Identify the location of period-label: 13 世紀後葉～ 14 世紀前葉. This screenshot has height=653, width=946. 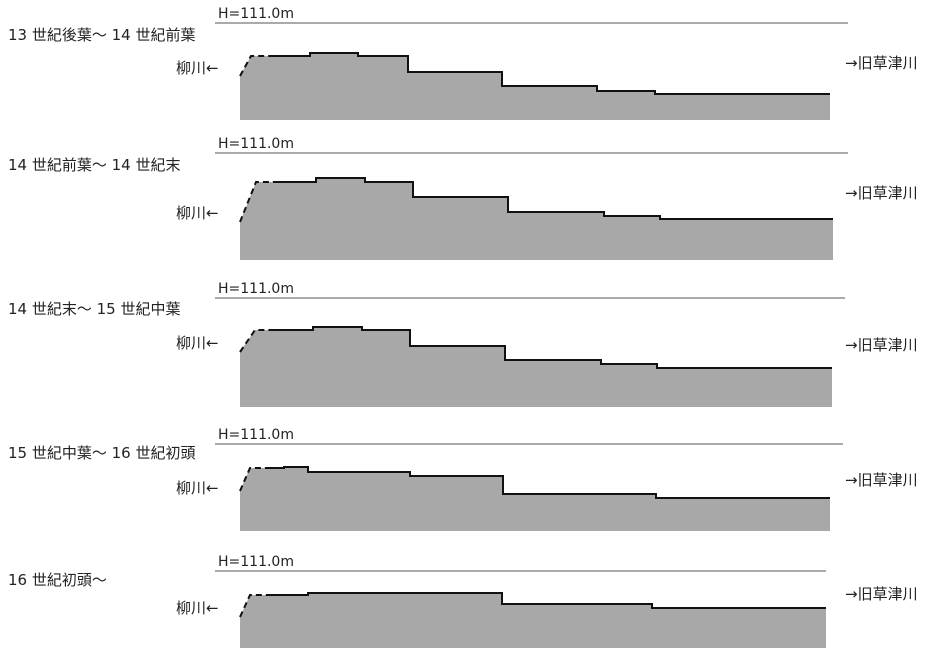
(101, 35).